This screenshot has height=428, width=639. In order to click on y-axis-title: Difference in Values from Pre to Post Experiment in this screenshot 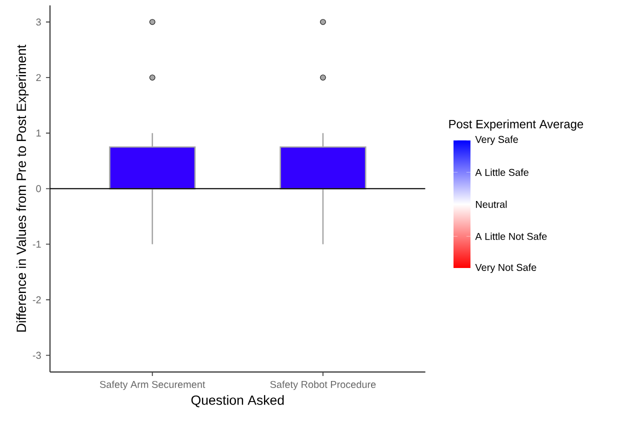, I will do `click(22, 188)`.